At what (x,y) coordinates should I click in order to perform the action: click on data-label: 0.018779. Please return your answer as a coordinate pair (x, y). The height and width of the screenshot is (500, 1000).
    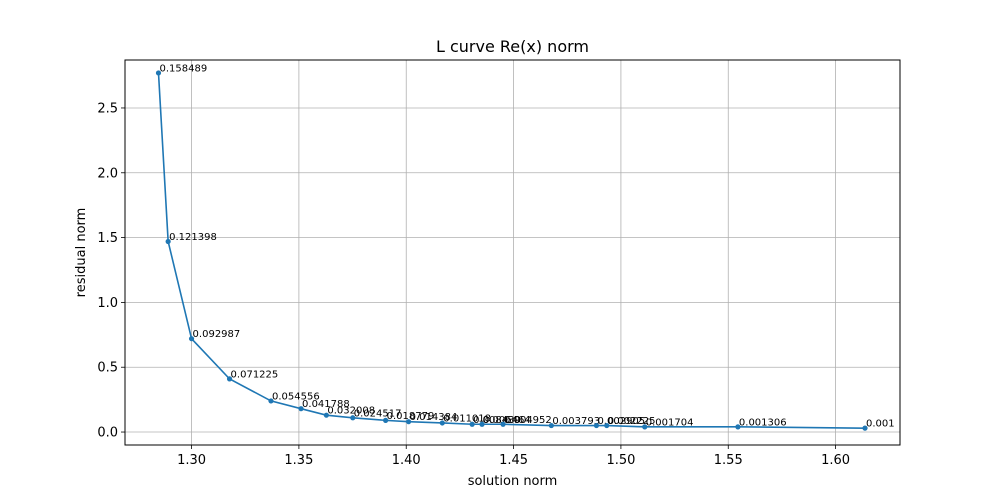
    Looking at the image, I should click on (411, 416).